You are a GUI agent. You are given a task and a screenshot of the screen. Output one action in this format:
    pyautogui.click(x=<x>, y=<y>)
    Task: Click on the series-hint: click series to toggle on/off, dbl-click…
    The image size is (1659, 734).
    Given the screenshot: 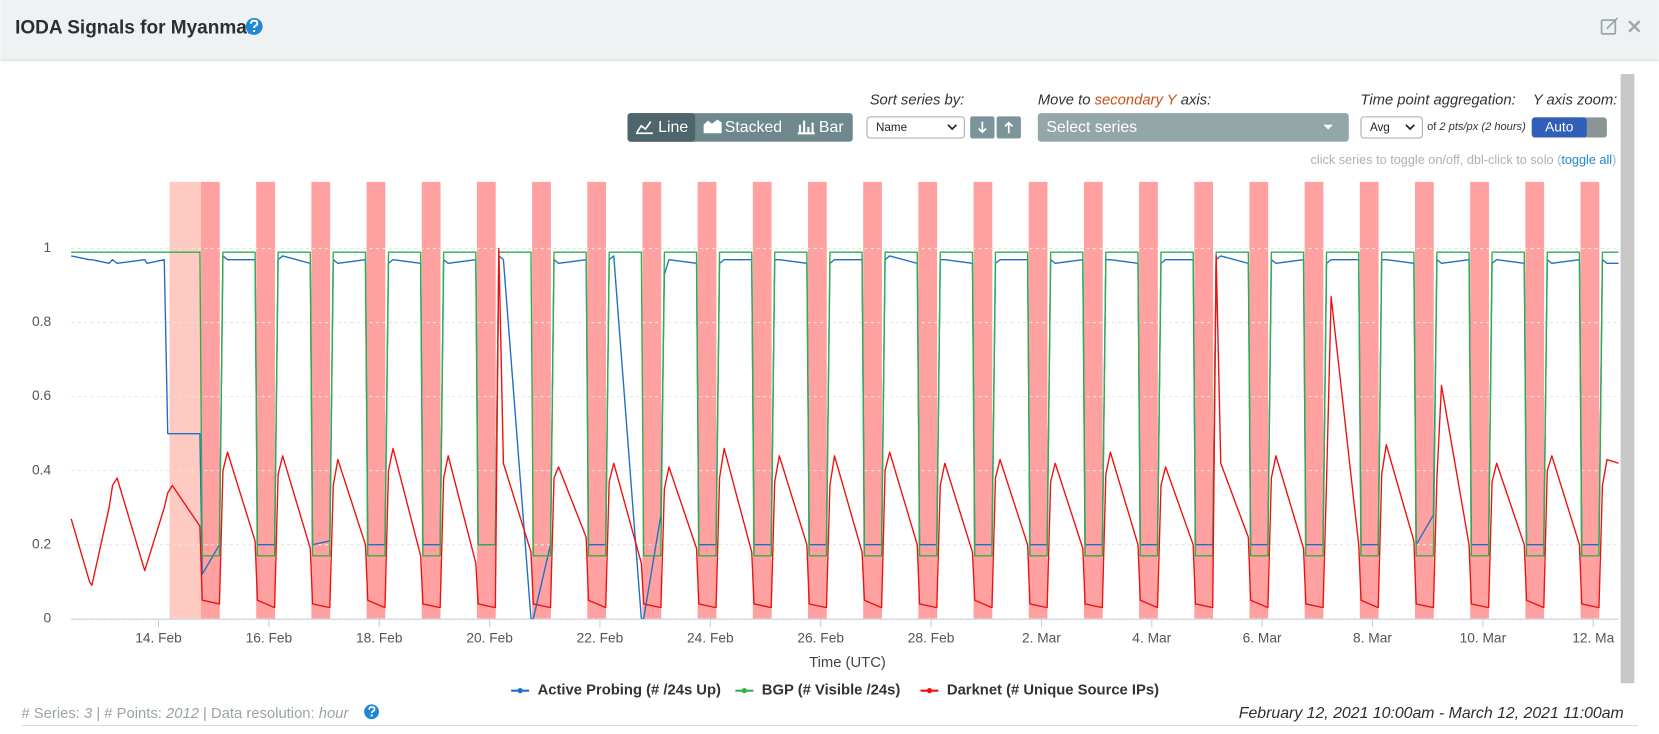 What is the action you would take?
    pyautogui.click(x=1464, y=160)
    